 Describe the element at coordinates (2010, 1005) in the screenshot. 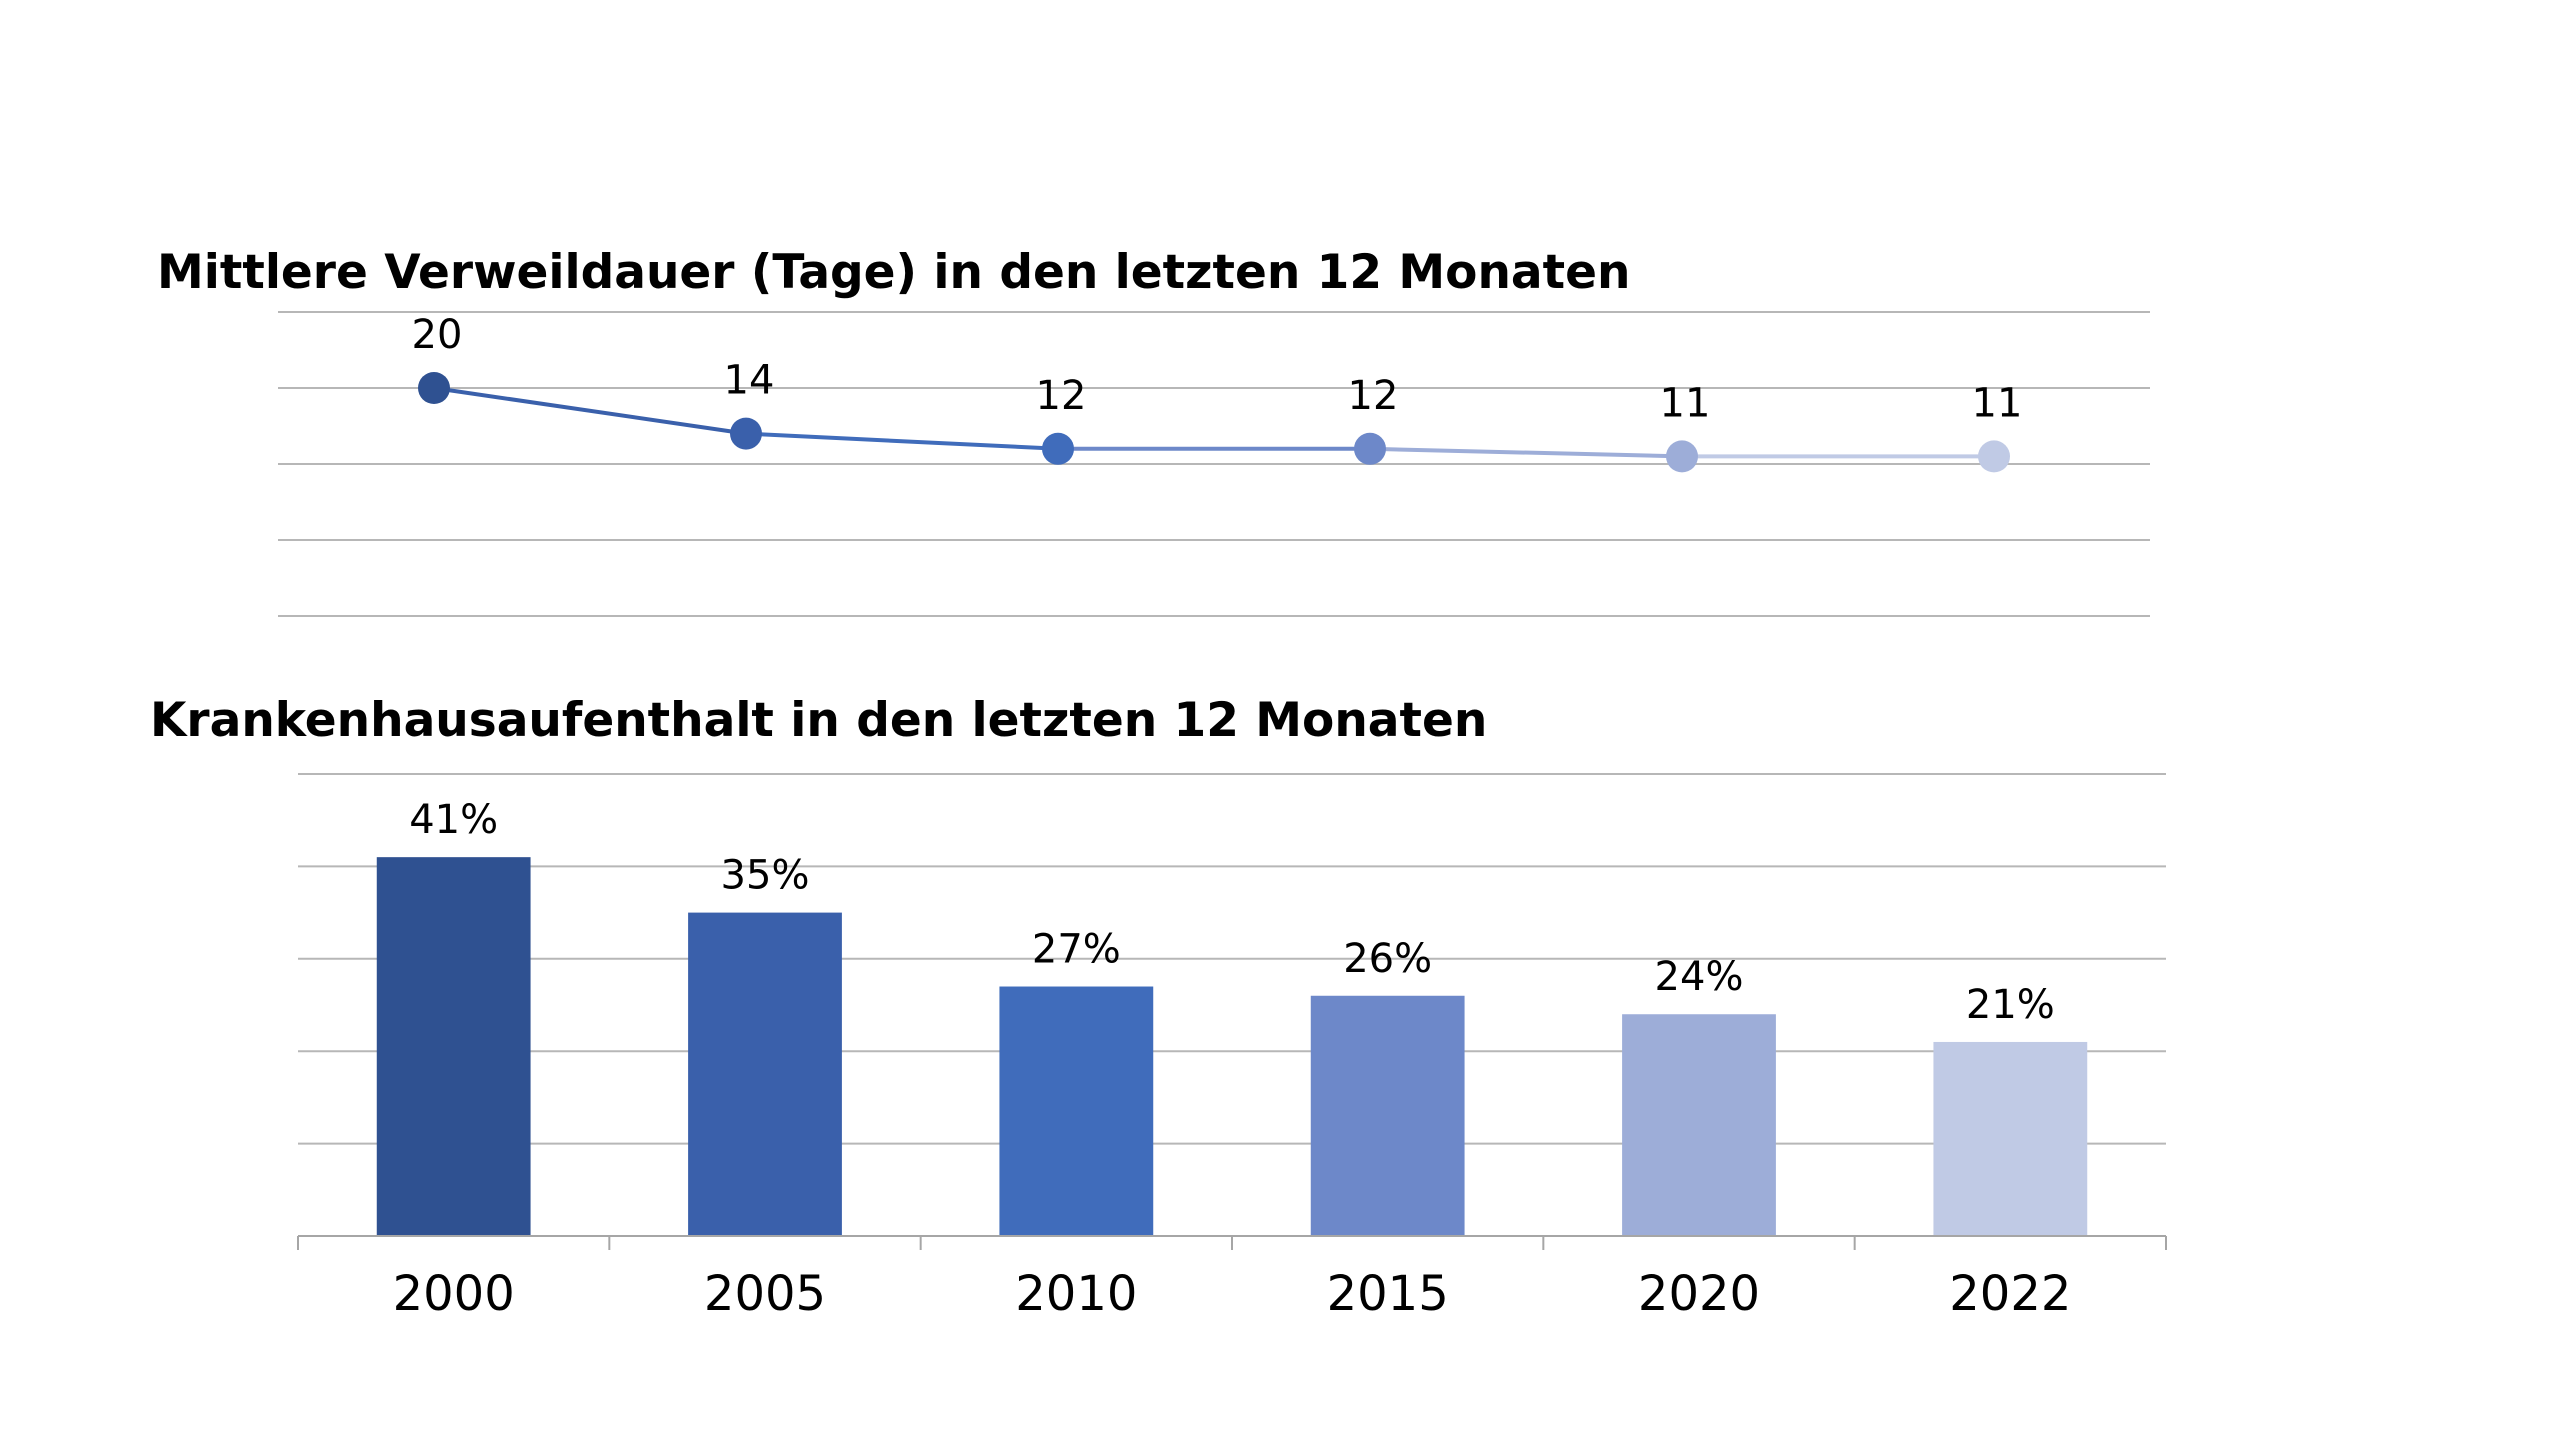

I see `bar-data-label: 21%` at that location.